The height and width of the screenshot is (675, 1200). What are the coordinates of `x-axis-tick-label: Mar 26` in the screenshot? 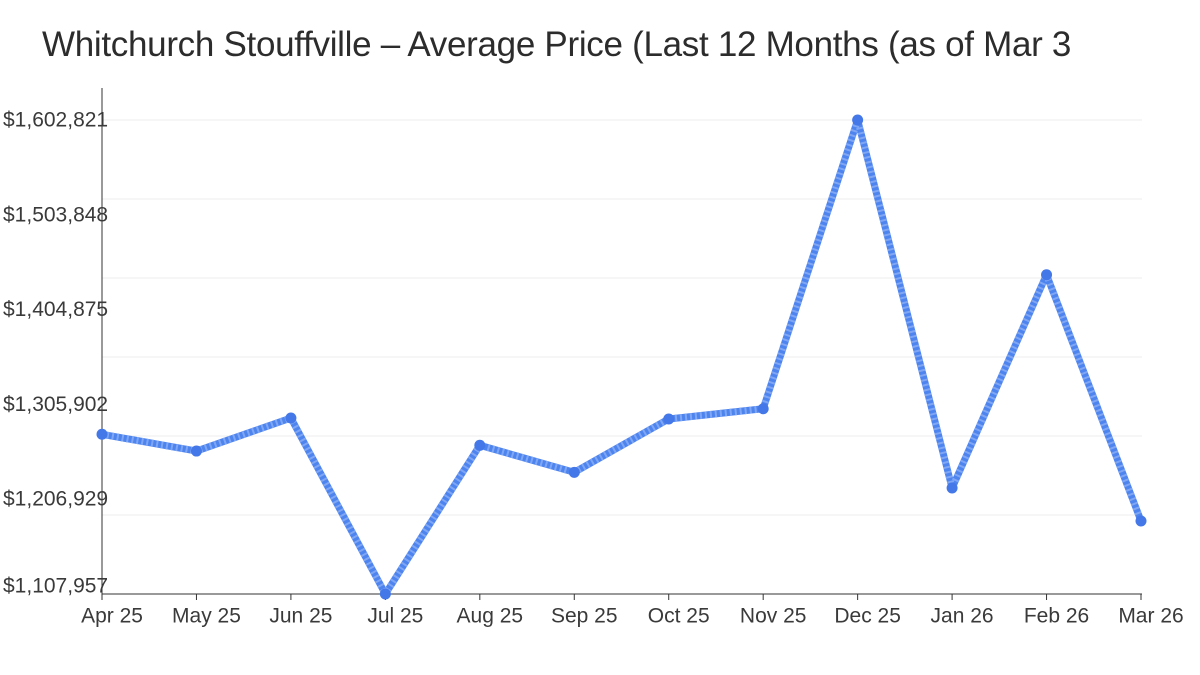 It's located at (1150, 616).